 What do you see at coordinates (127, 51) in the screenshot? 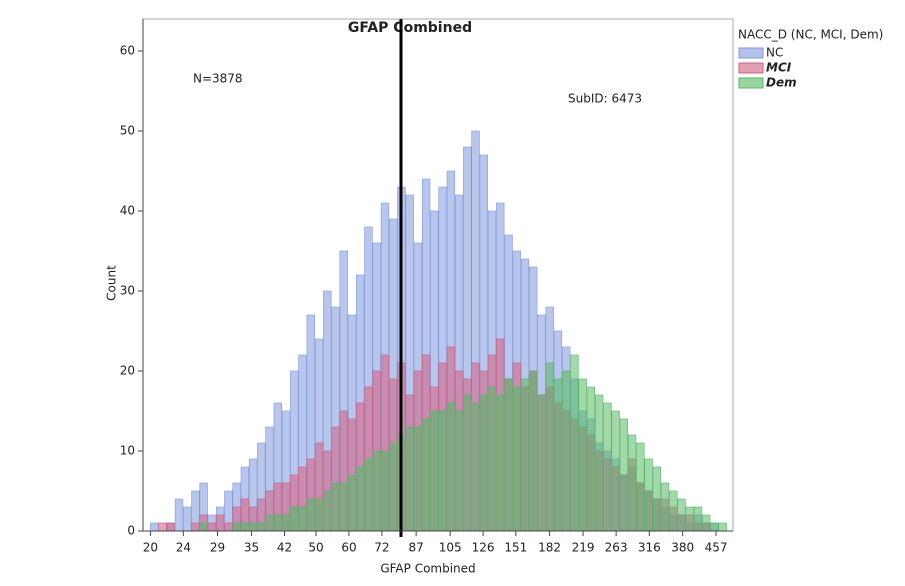
I see `y-tick-label: 60` at bounding box center [127, 51].